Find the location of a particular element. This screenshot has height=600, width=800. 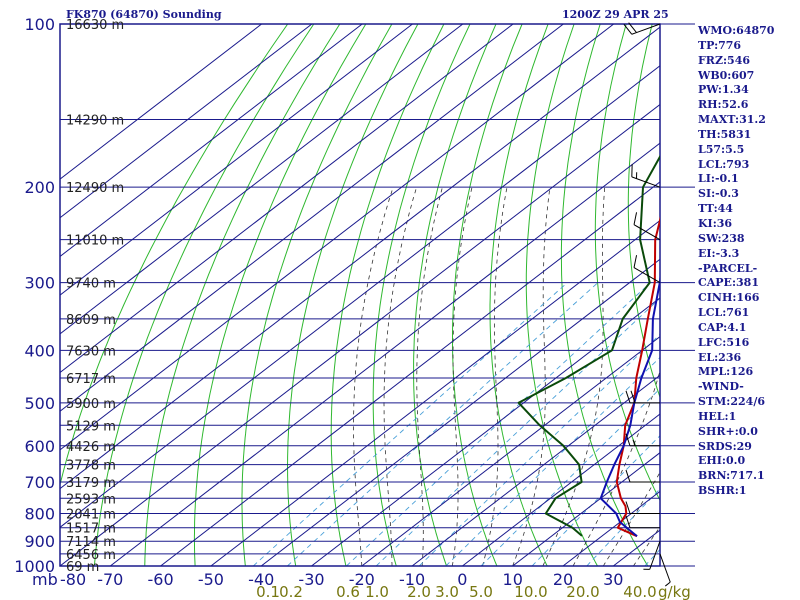

pressure-tick-label: 100 is located at coordinates (39, 24).